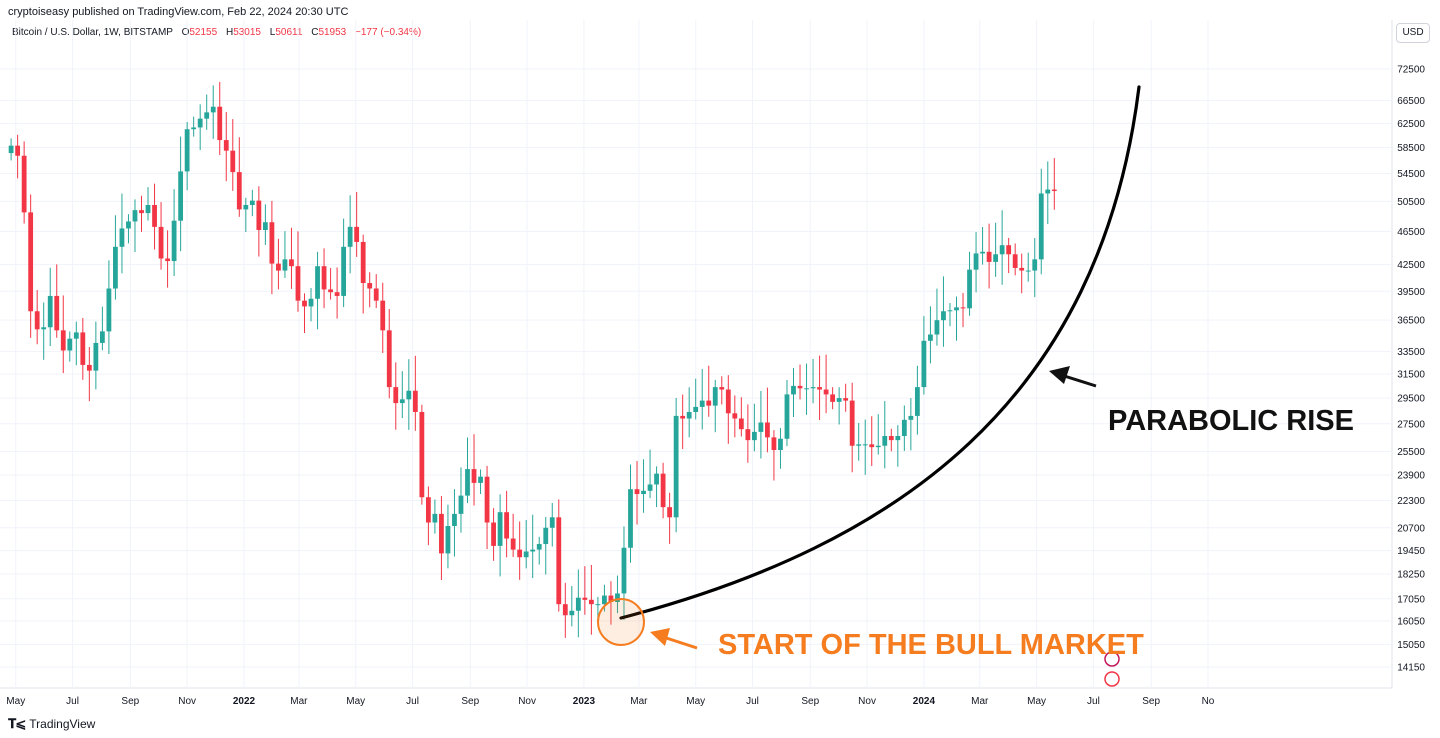  I want to click on price-tick-label: 15050, so click(1411, 645).